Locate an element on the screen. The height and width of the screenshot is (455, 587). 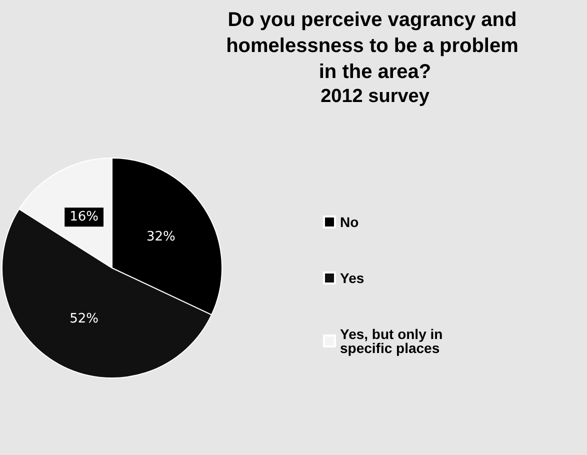
legend-label: No is located at coordinates (349, 222).